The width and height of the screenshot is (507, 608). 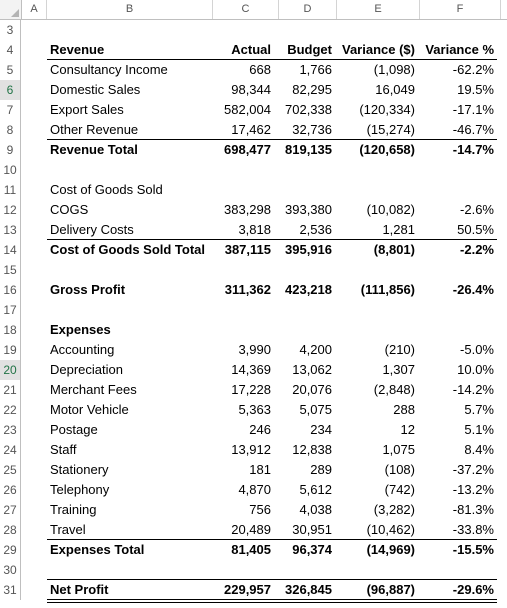 What do you see at coordinates (10, 470) in the screenshot?
I see `row-header: 25` at bounding box center [10, 470].